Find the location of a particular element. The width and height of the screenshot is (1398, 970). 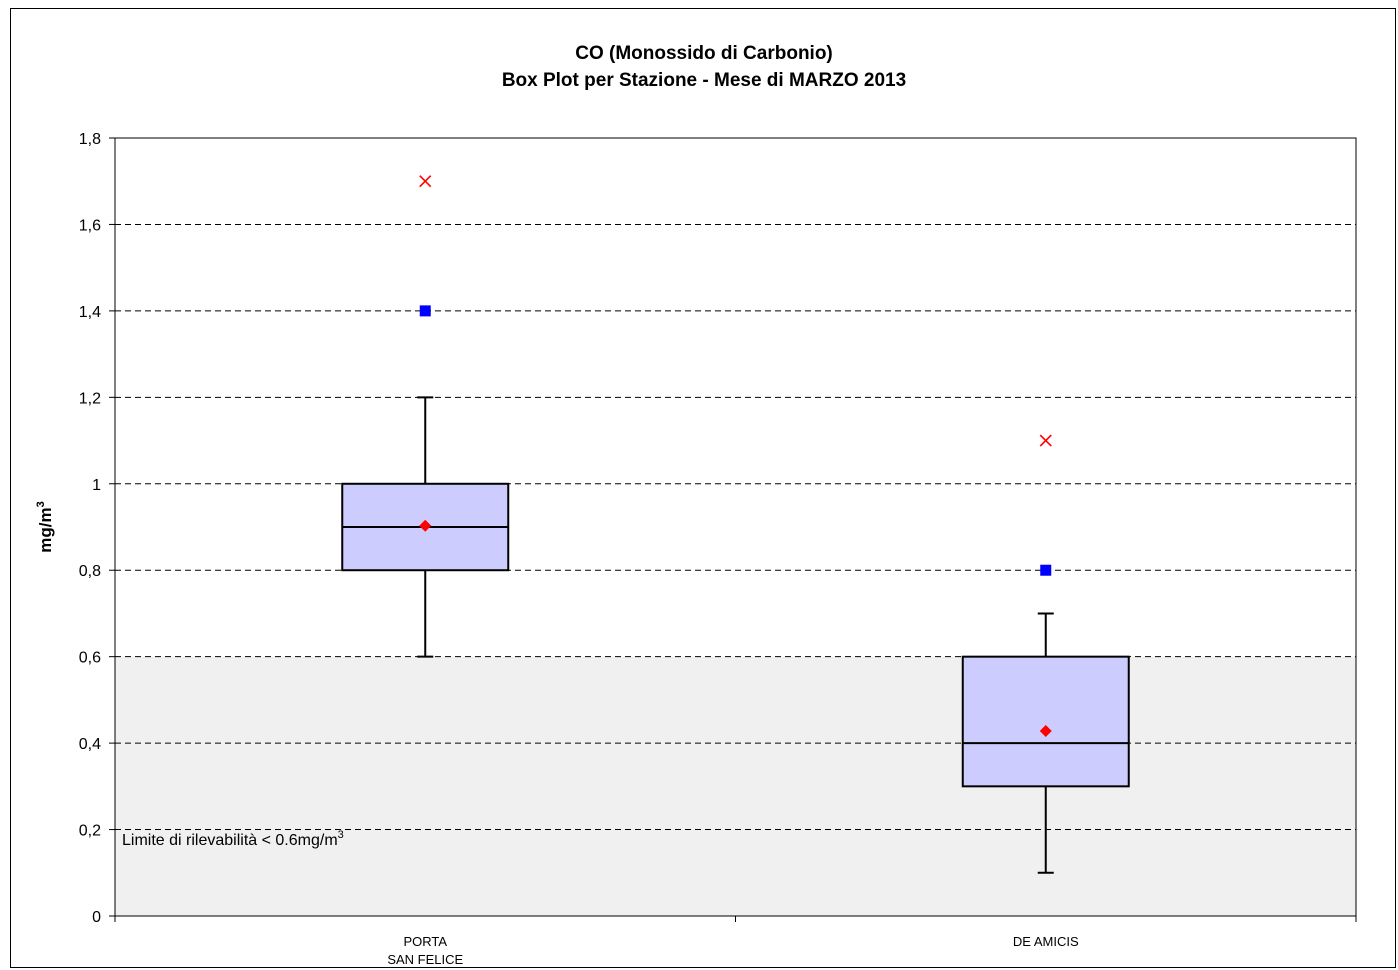

y-axis-label-main: mg/m is located at coordinates (45, 529).